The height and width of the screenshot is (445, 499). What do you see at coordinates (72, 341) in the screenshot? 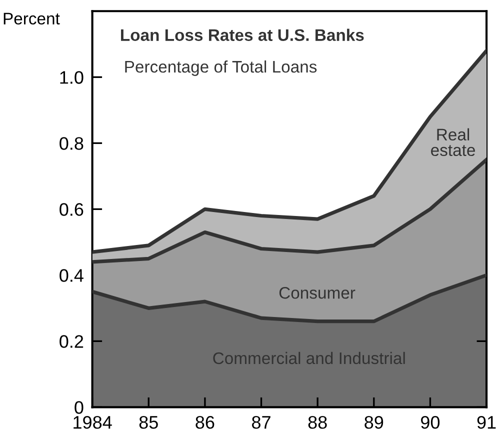
I see `y-tick-label: 0.2` at bounding box center [72, 341].